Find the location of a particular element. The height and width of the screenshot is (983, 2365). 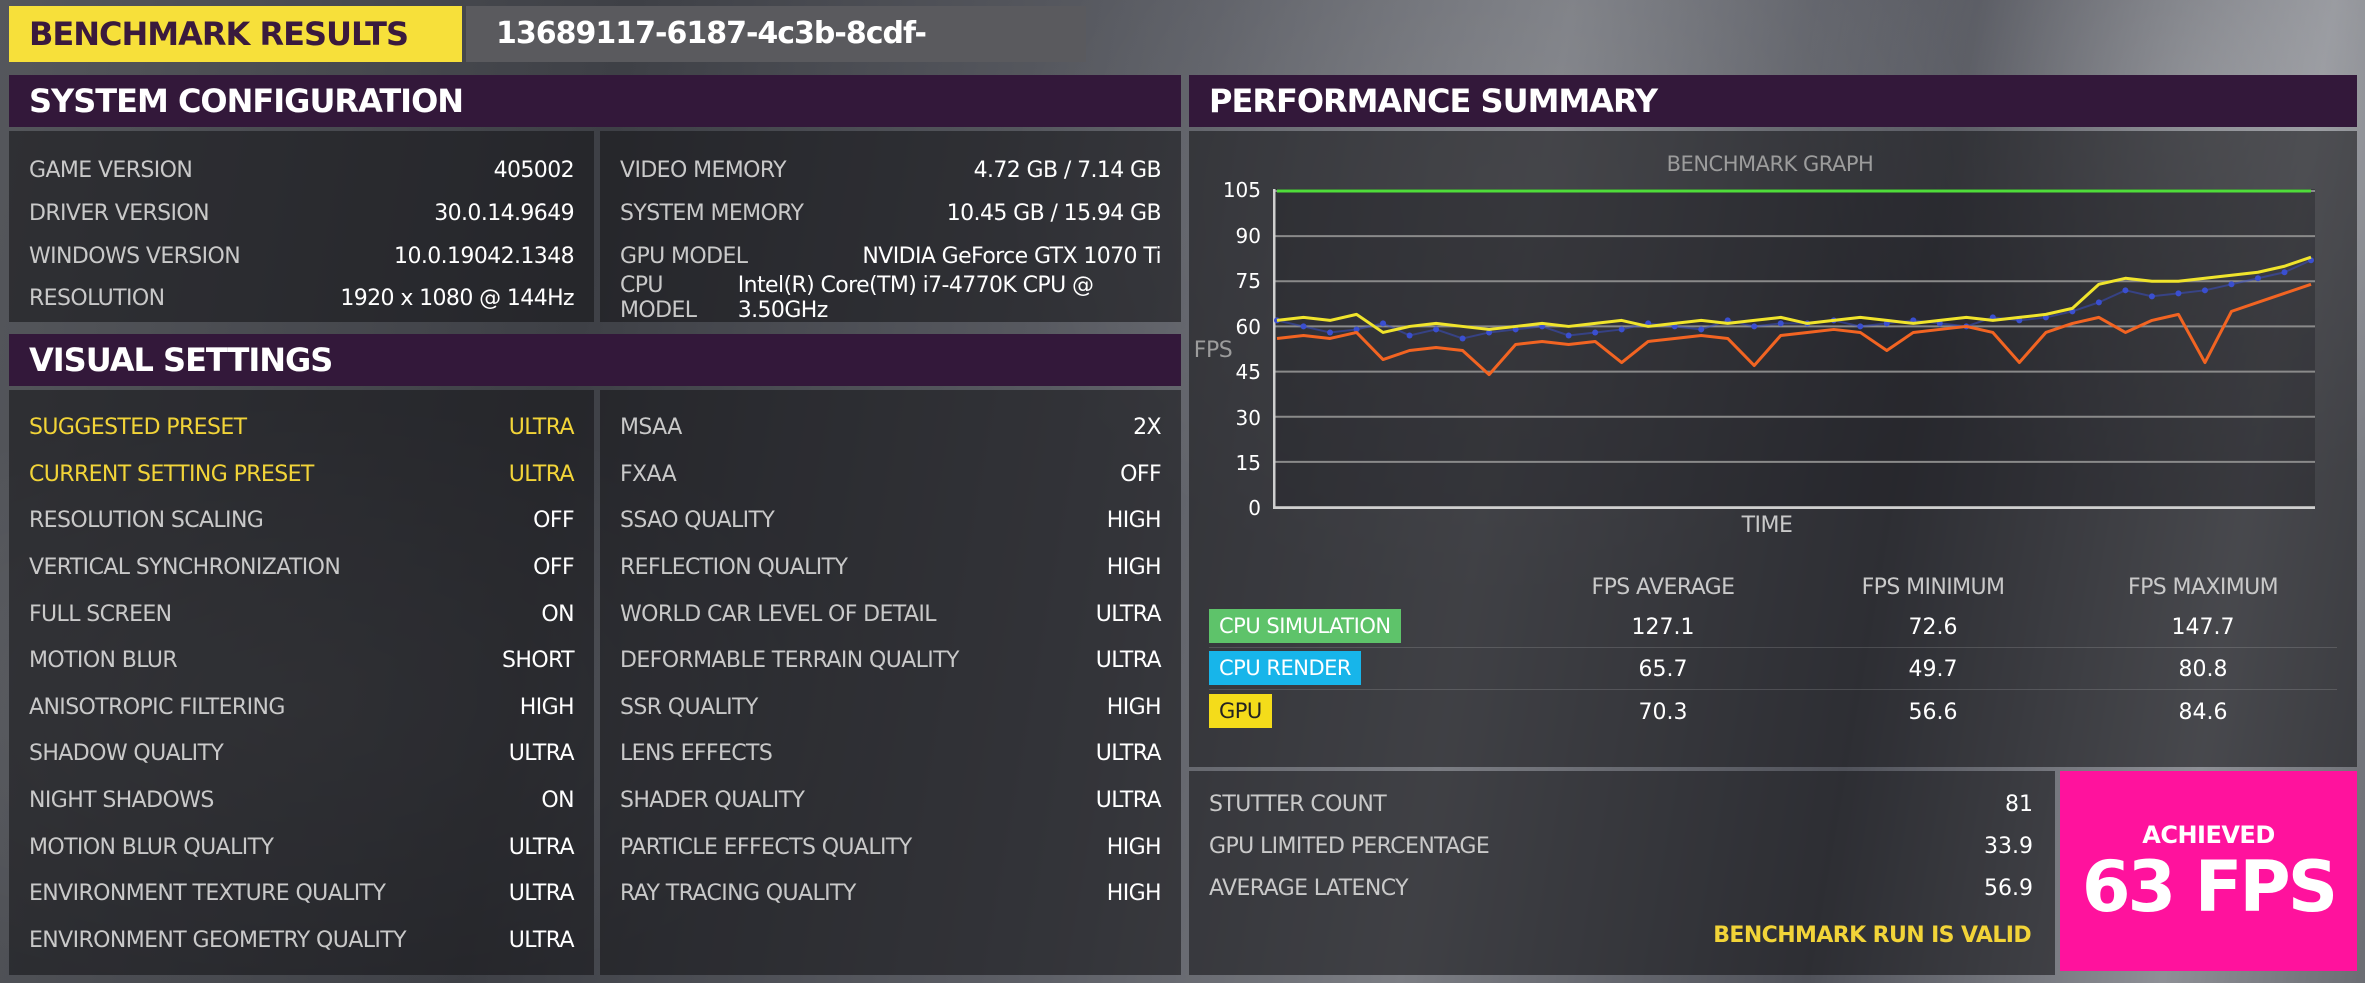

achieved-value: 63 FPS is located at coordinates (2209, 887).